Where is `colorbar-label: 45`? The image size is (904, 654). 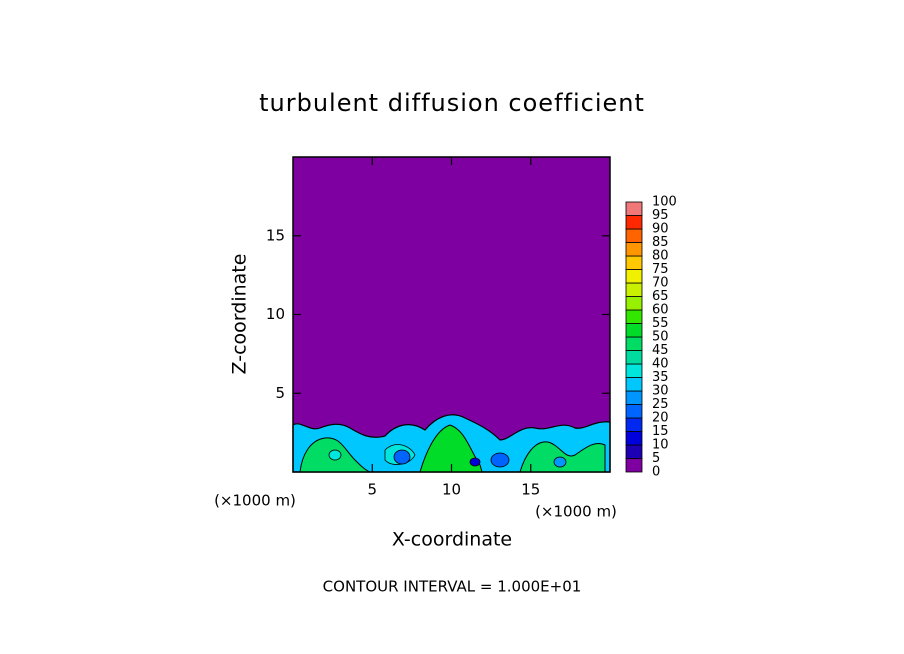
colorbar-label: 45 is located at coordinates (660, 350).